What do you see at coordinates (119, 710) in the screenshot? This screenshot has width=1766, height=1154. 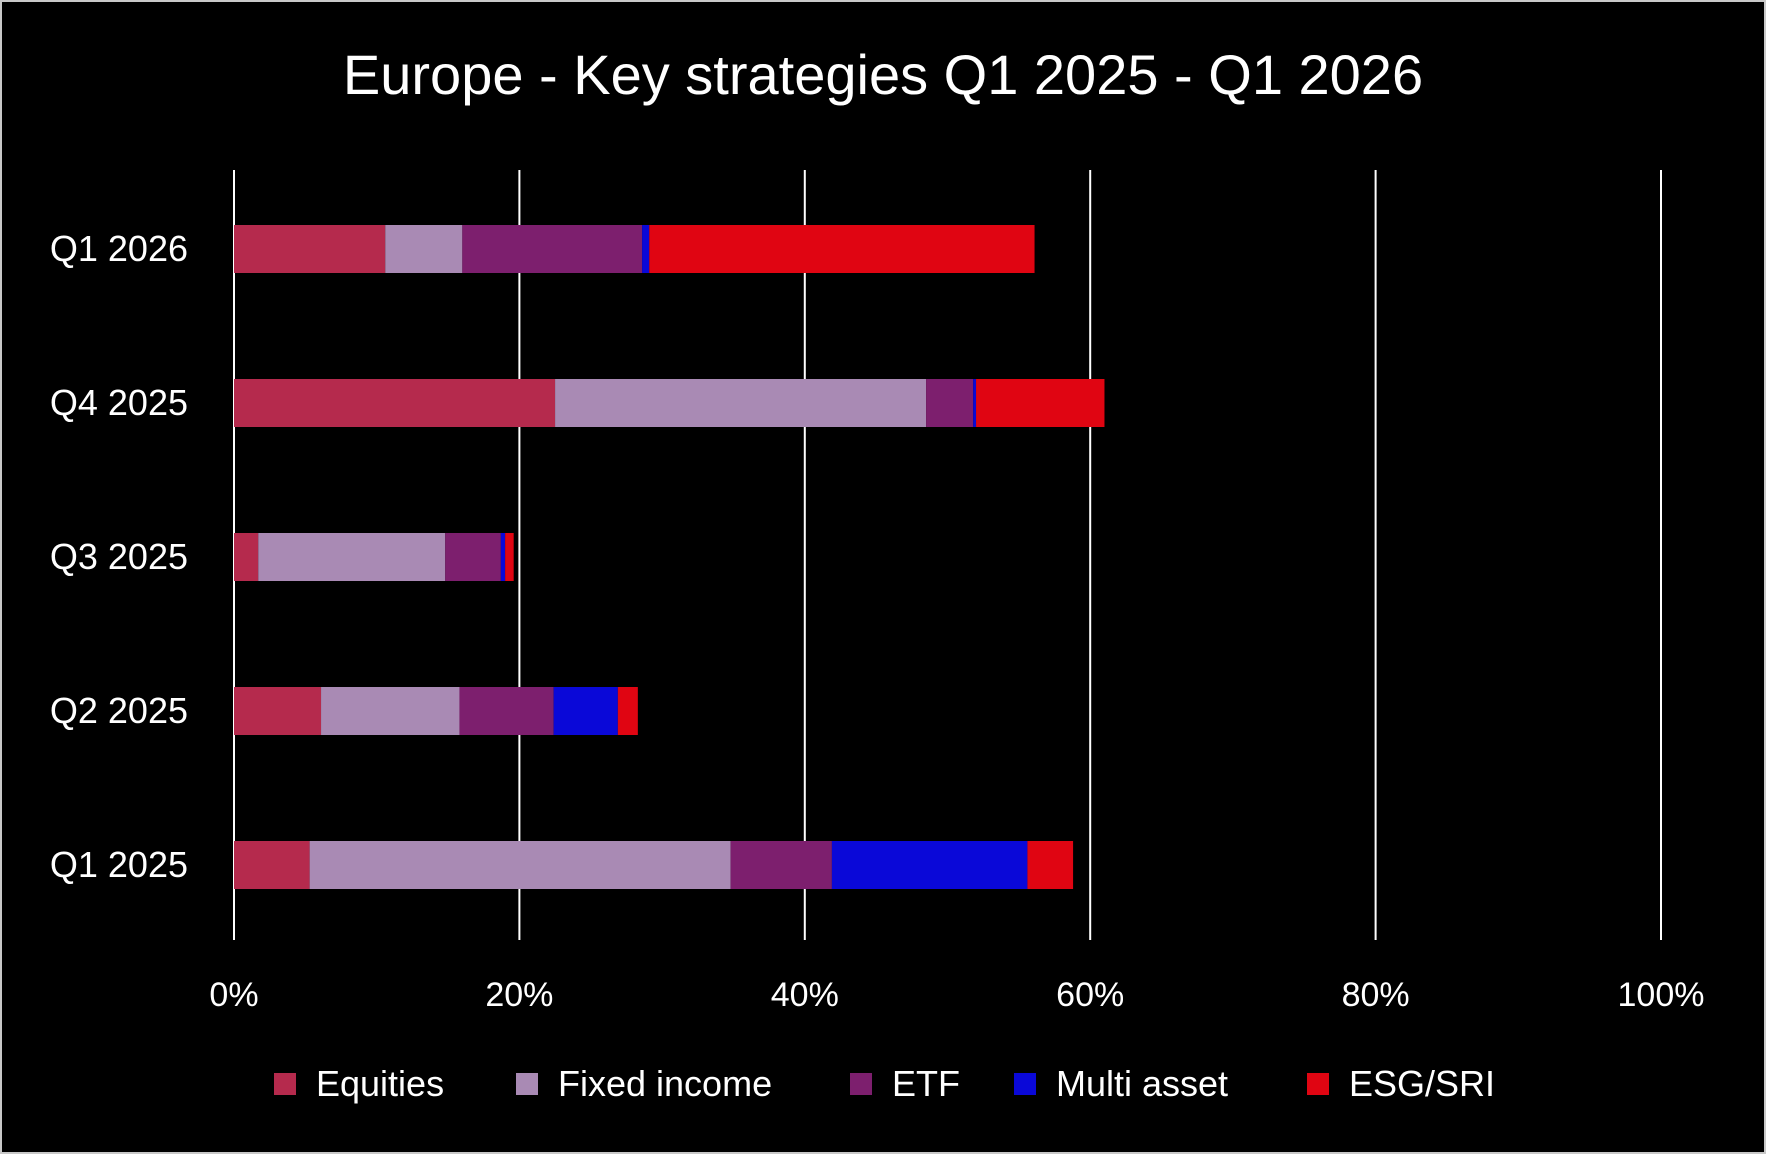 I see `y-category-label: Q2 2025` at bounding box center [119, 710].